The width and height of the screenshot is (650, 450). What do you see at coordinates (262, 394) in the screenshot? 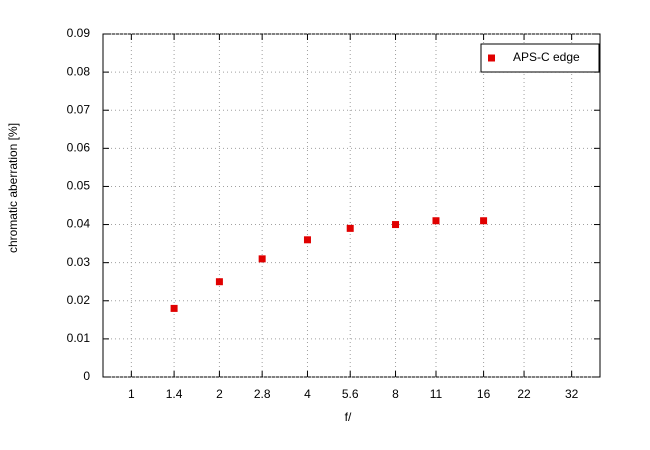
I see `x-tick-label: 2.8` at bounding box center [262, 394].